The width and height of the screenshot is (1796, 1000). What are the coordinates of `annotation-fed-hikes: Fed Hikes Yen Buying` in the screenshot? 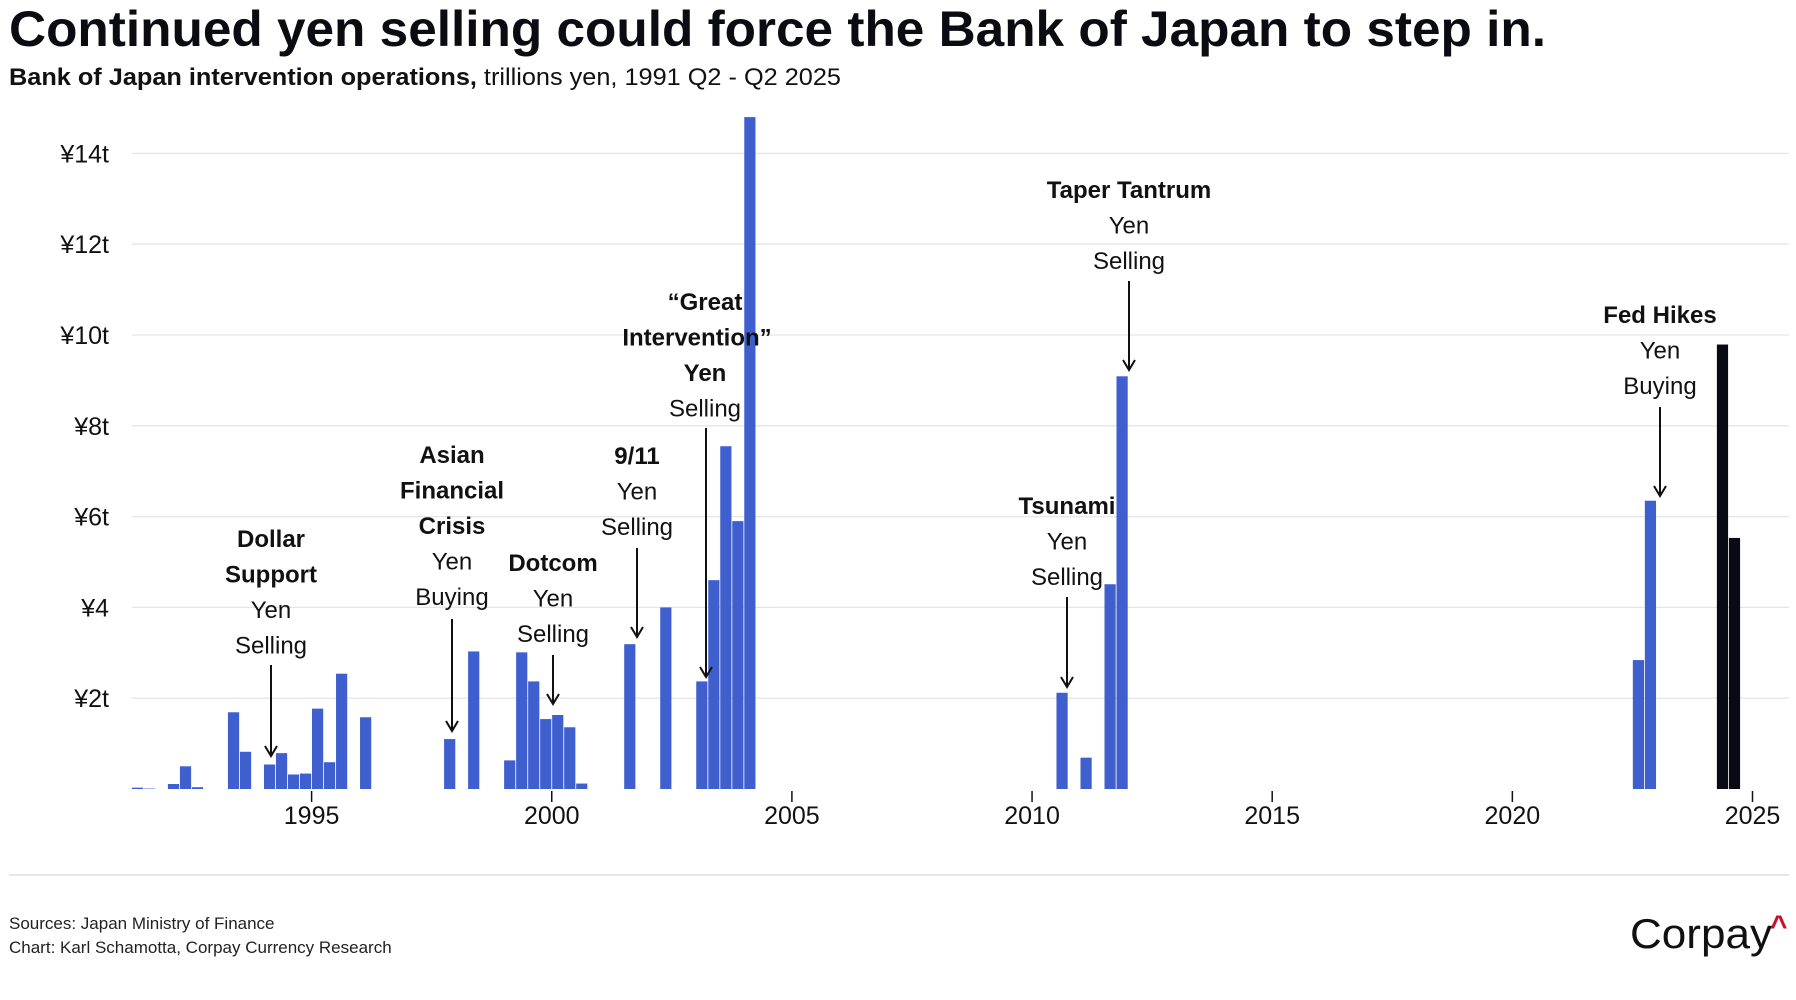 It's located at (1660, 400).